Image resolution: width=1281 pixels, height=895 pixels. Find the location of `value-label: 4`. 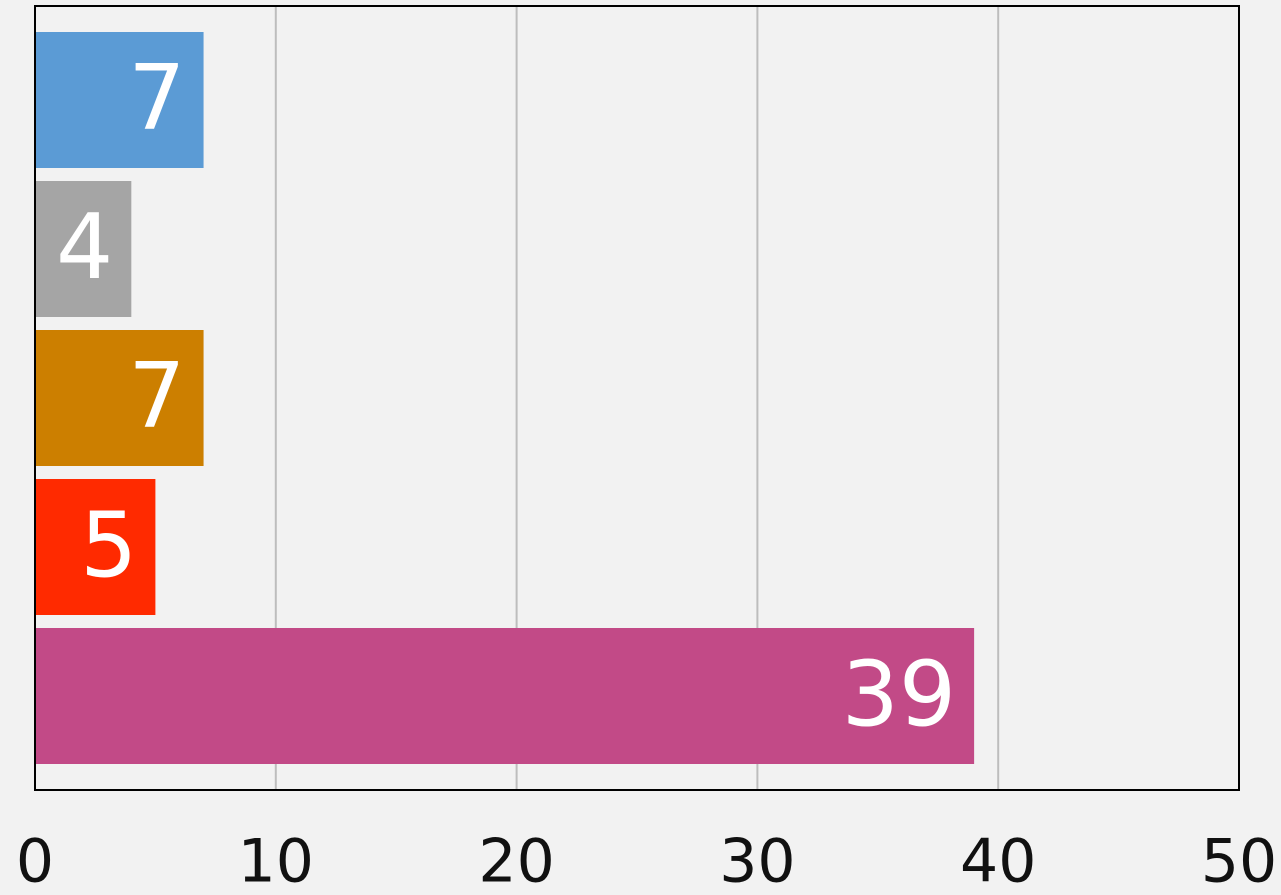

value-label: 4 is located at coordinates (84, 247).